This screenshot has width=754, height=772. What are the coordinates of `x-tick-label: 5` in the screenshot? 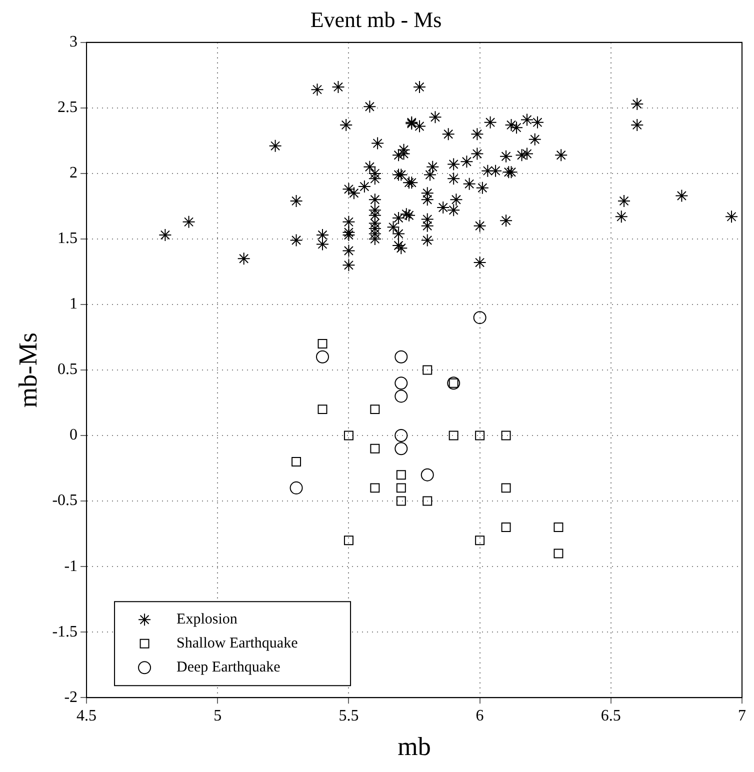 It's located at (218, 715).